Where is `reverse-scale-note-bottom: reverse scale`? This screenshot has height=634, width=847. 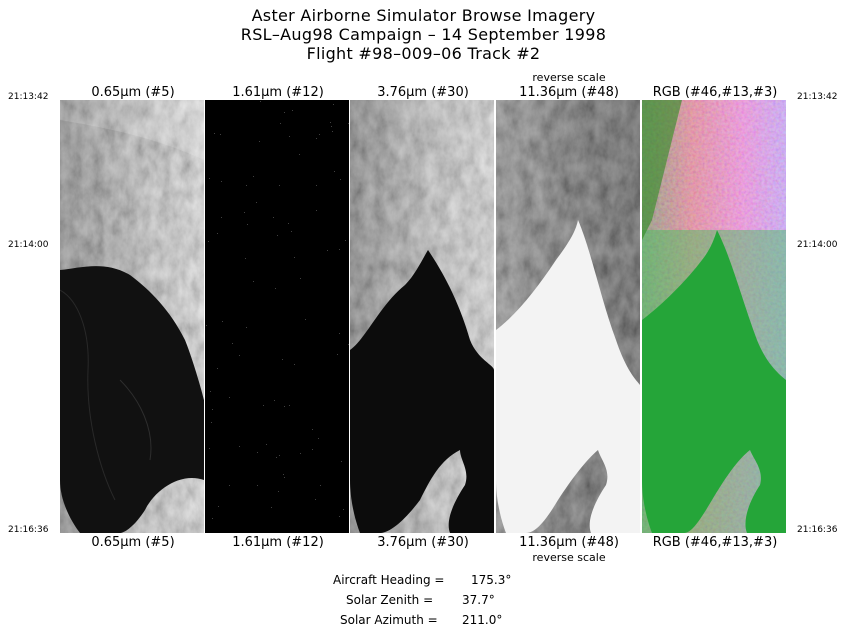
reverse-scale-note-bottom: reverse scale is located at coordinates (569, 557).